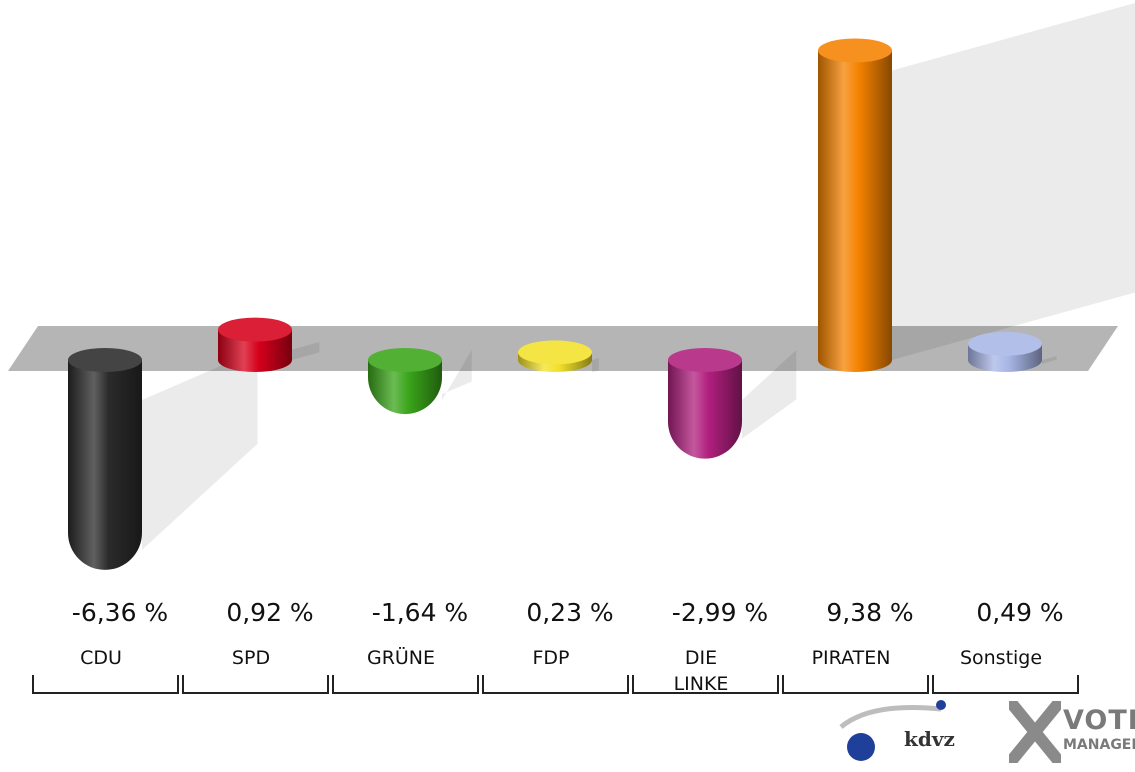  I want to click on category-brackets, so click(555, 684).